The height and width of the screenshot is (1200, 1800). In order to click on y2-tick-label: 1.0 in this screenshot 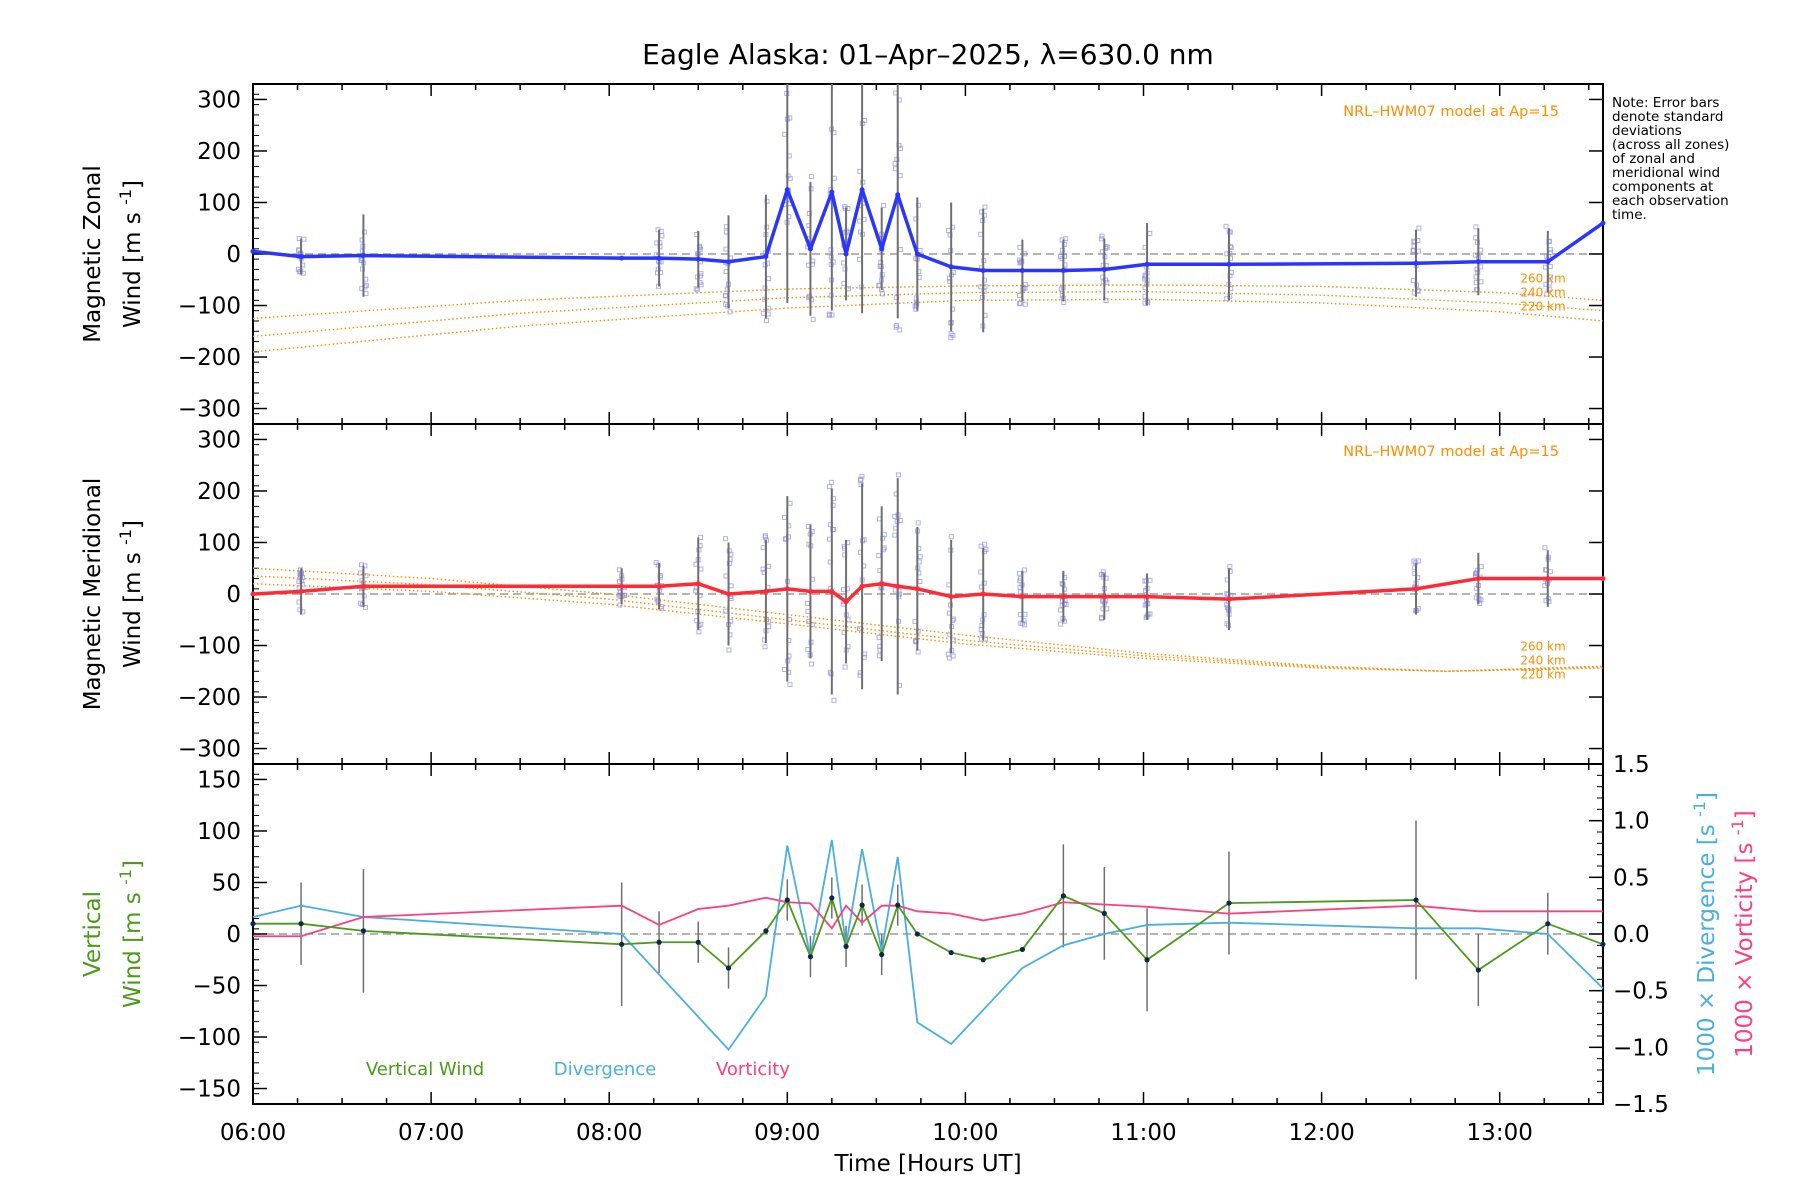, I will do `click(1631, 822)`.